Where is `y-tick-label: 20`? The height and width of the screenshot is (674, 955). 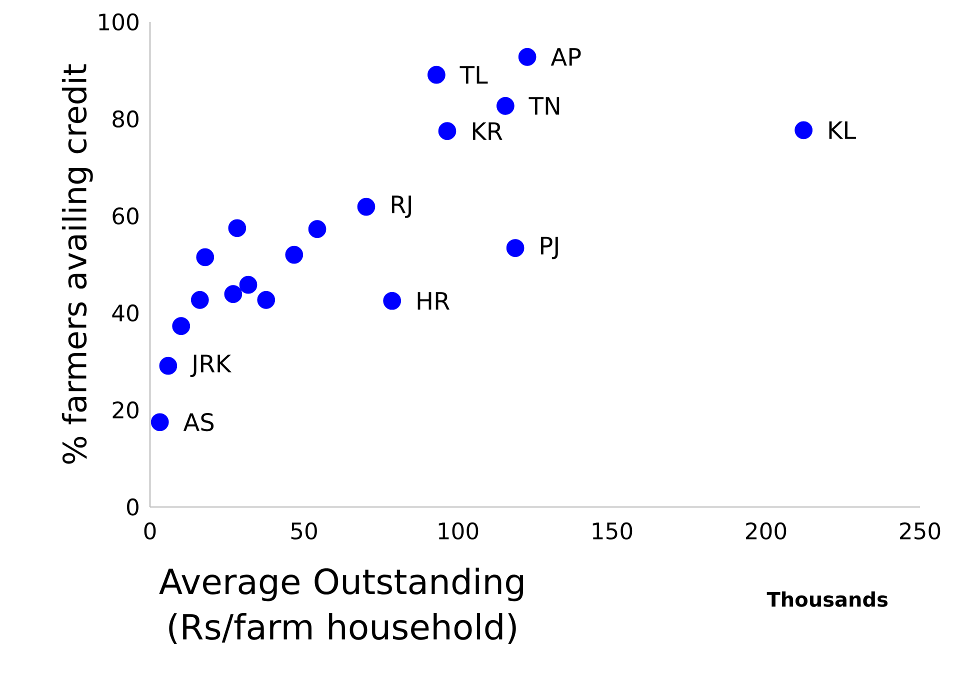
y-tick-label: 20 is located at coordinates (125, 410).